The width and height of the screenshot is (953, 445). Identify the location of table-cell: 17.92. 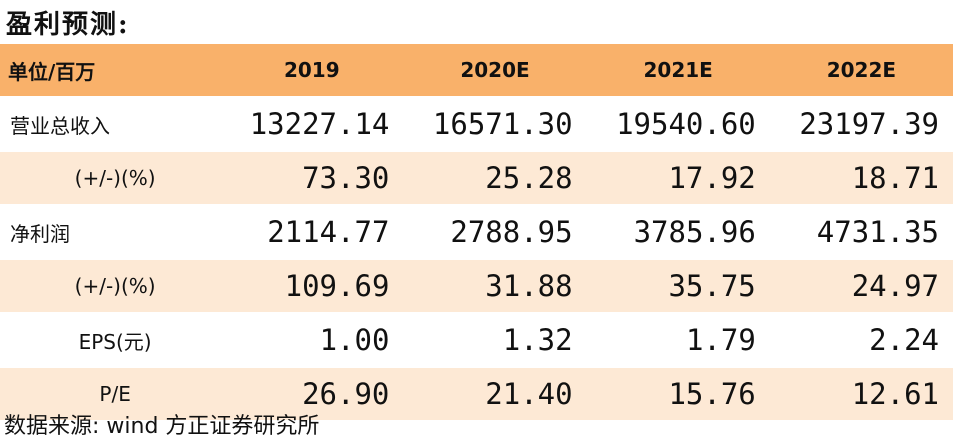
(678, 179).